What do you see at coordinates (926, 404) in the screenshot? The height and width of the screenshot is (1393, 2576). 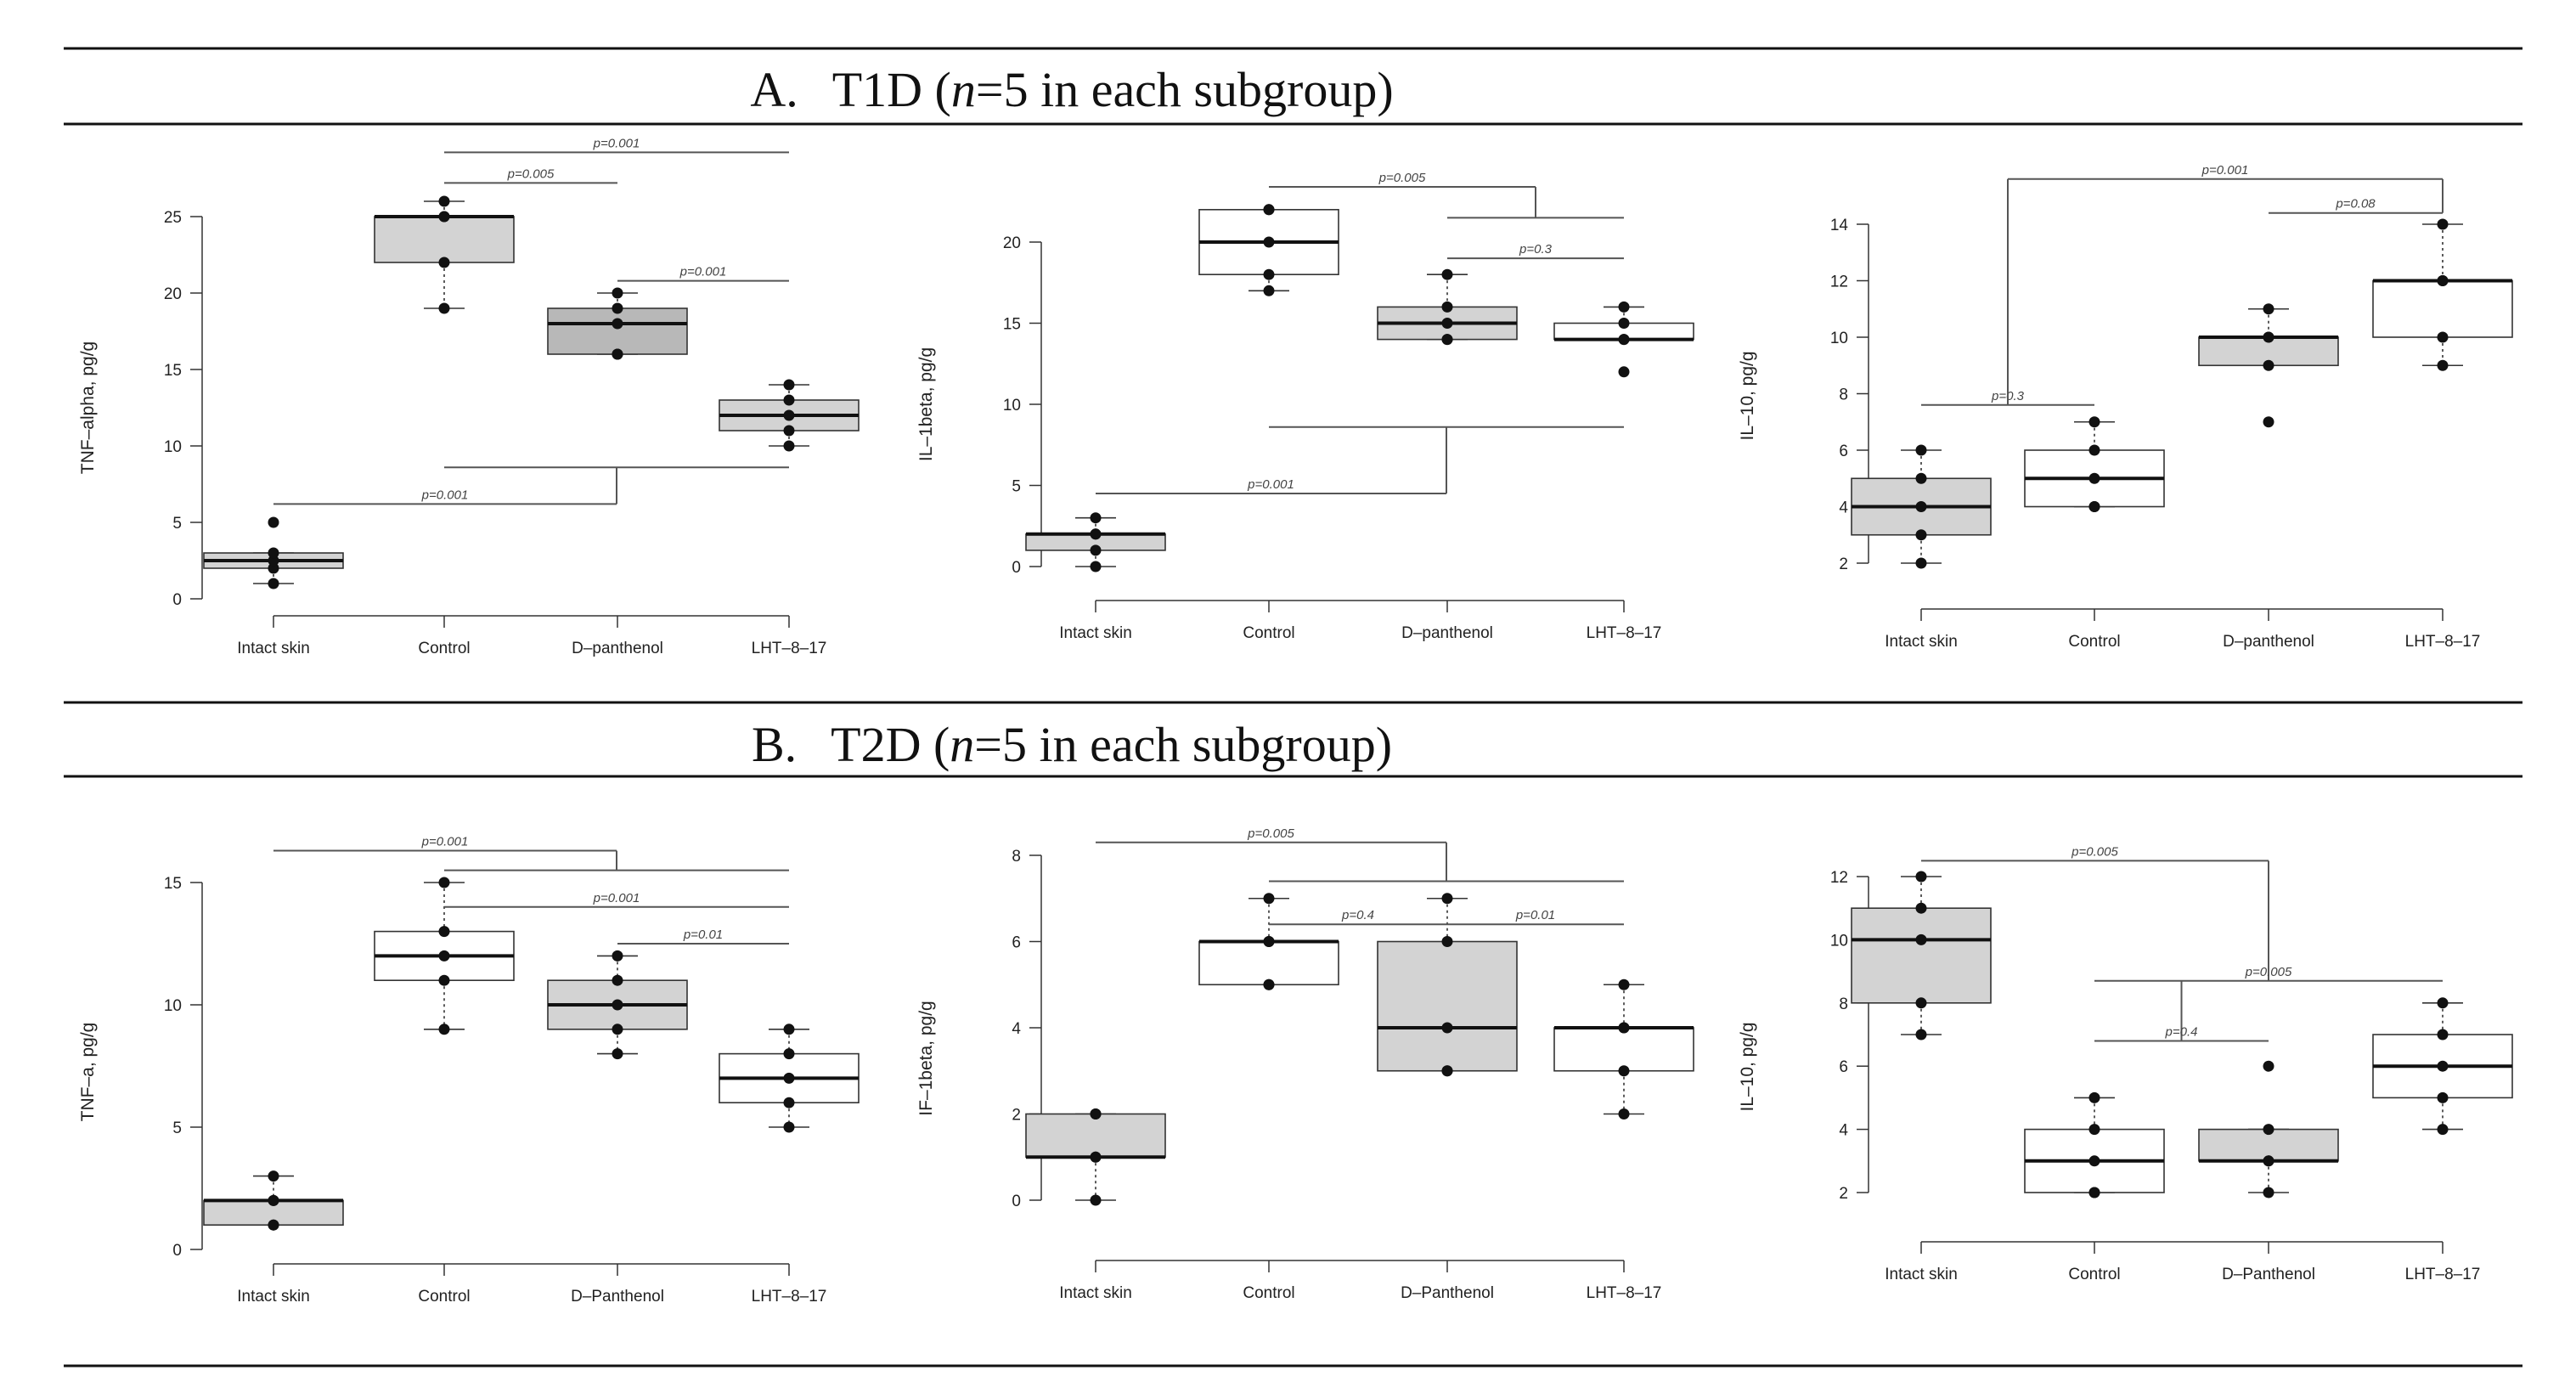 I see `y-axis-title: IL–1beta, pg/g` at bounding box center [926, 404].